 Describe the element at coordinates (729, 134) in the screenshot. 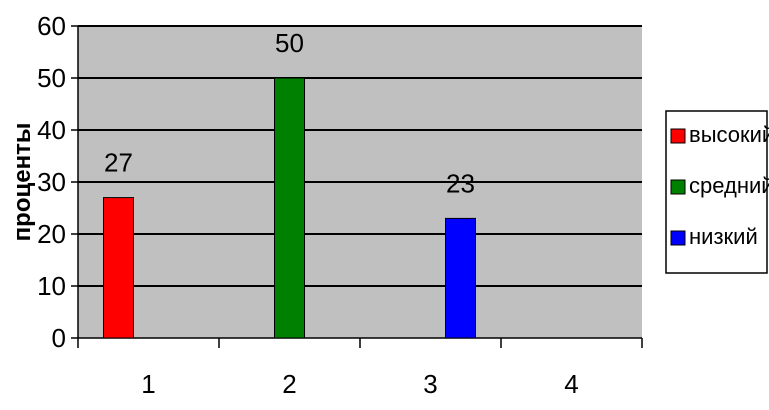

I see `legend-label: высокий` at that location.